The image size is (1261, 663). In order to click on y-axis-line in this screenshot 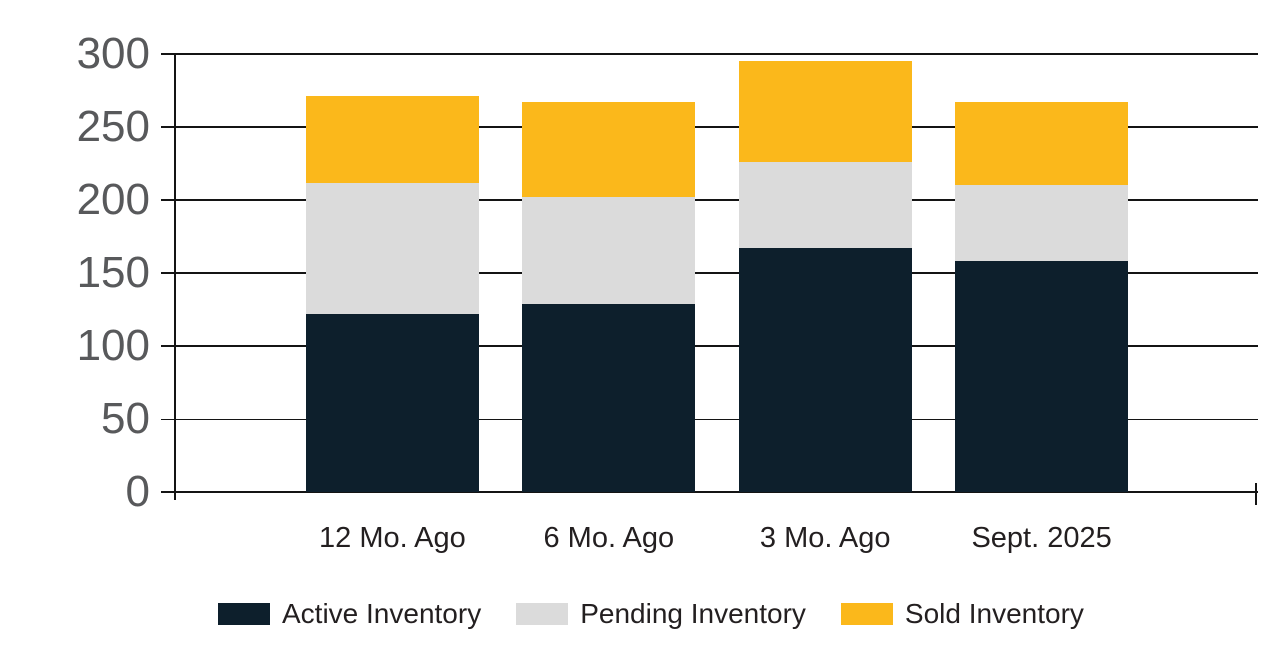, I will do `click(175, 277)`.